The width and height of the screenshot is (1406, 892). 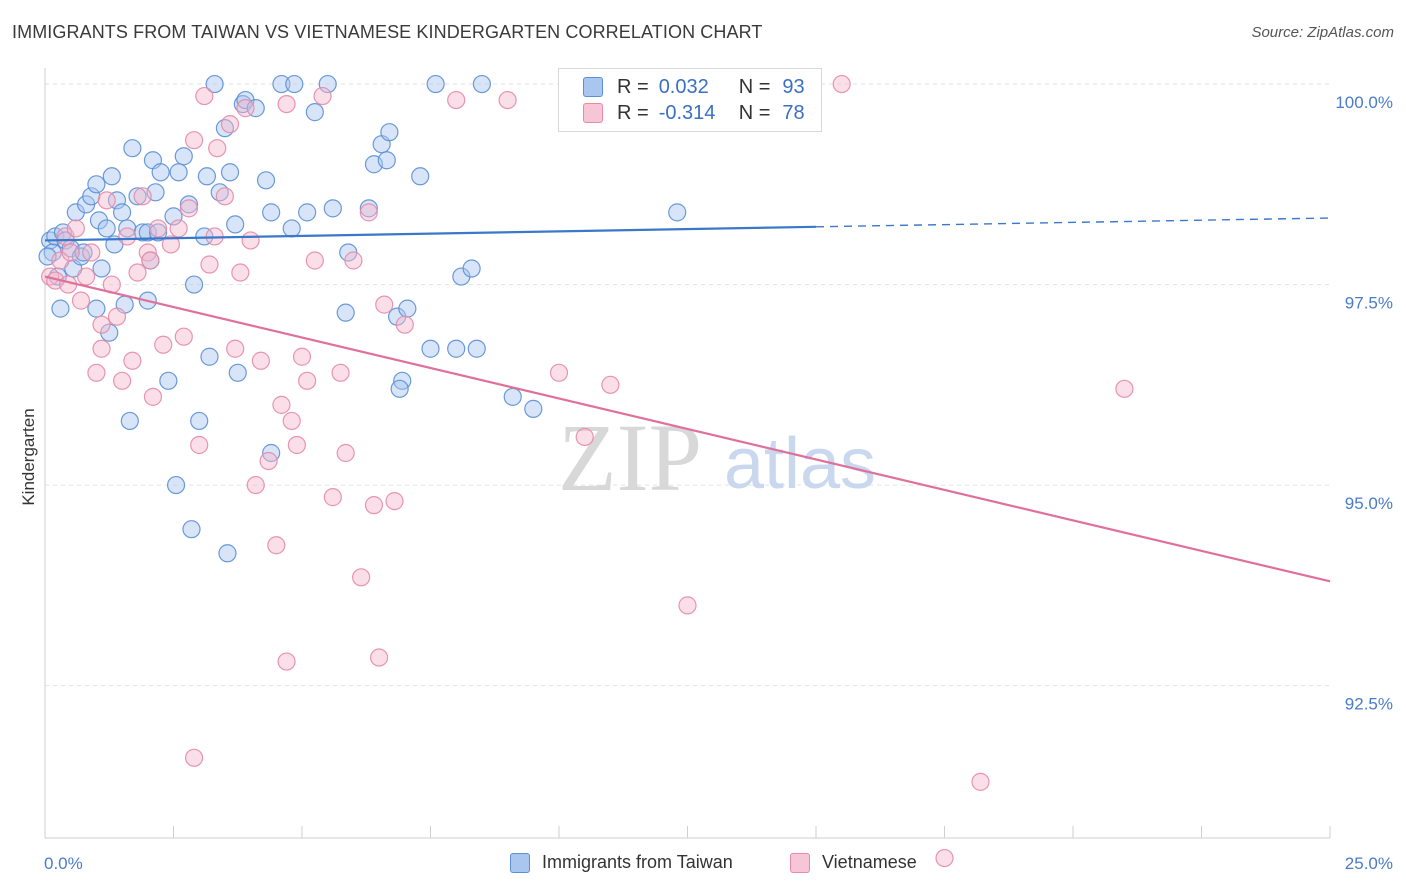 What do you see at coordinates (630, 457) in the screenshot?
I see `watermark-zip: ZIP` at bounding box center [630, 457].